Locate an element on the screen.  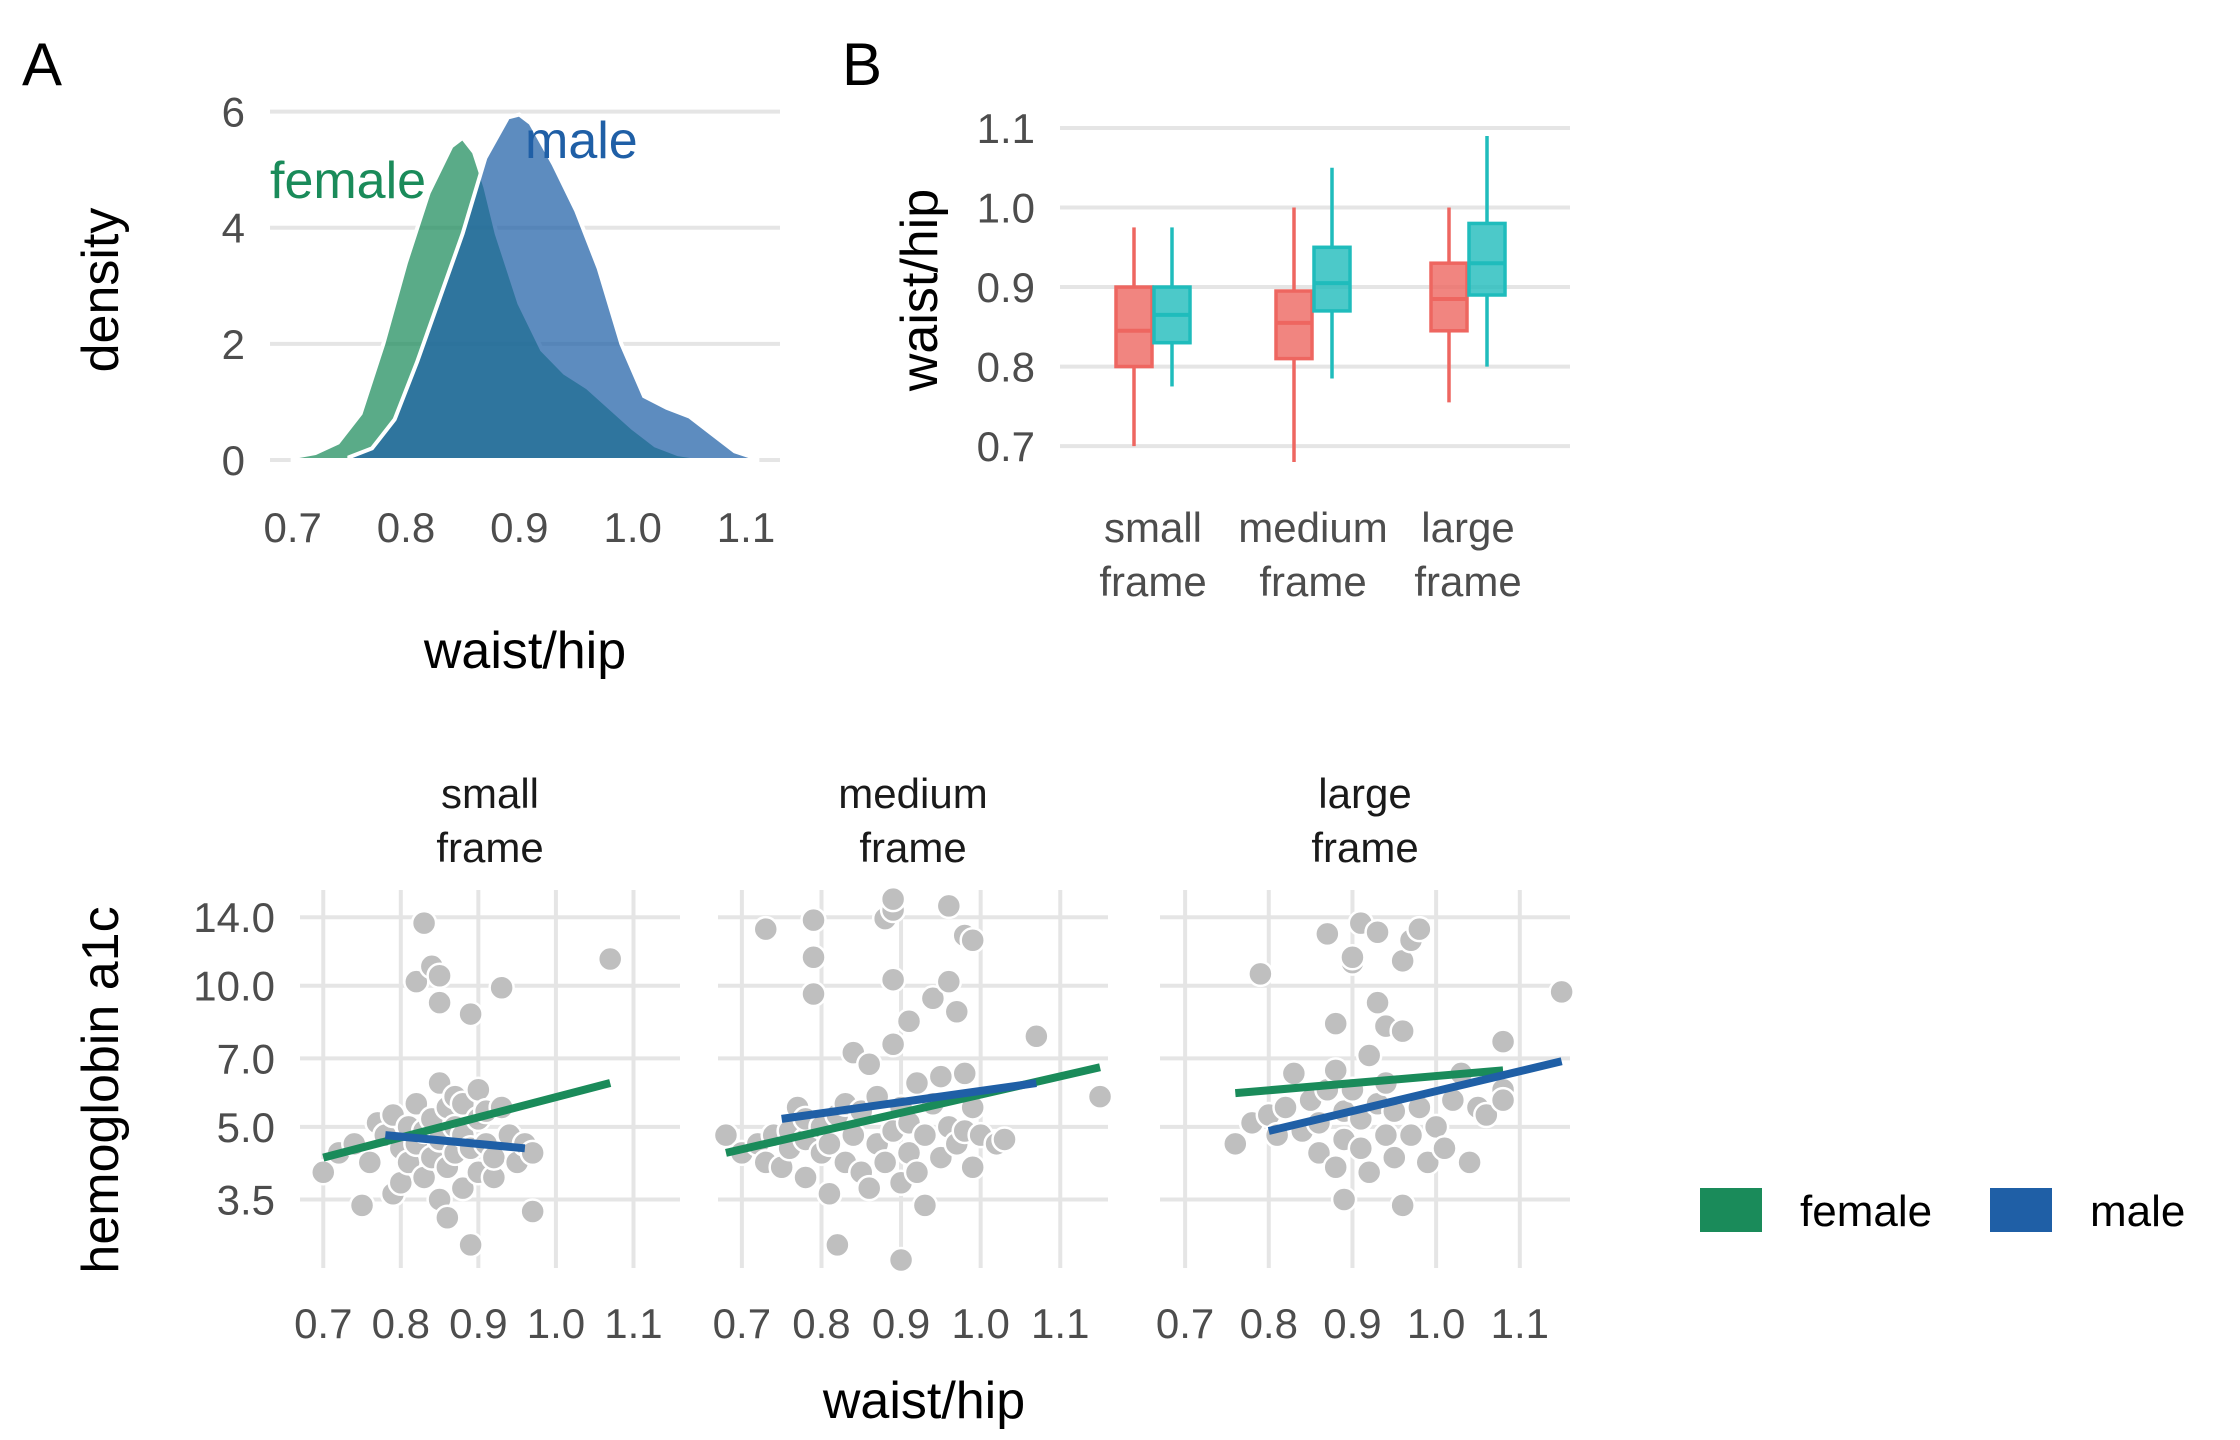
scatter-y-axis-title: hemoglobin a1c is located at coordinates (101, 1089).